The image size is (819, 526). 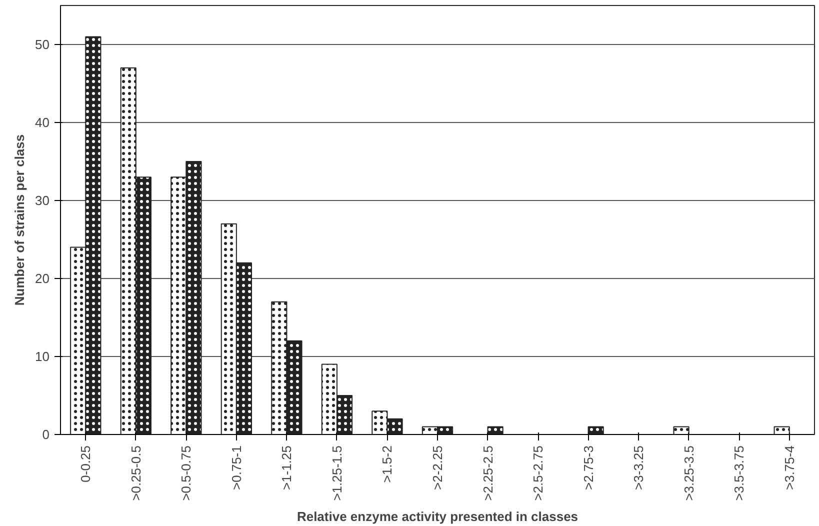 What do you see at coordinates (236, 468) in the screenshot?
I see `x-tick-label: >0.75-1` at bounding box center [236, 468].